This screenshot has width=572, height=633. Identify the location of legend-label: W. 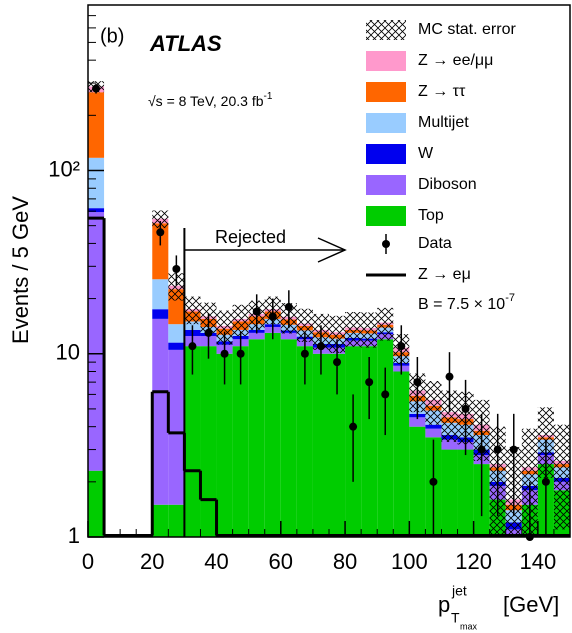
(426, 153).